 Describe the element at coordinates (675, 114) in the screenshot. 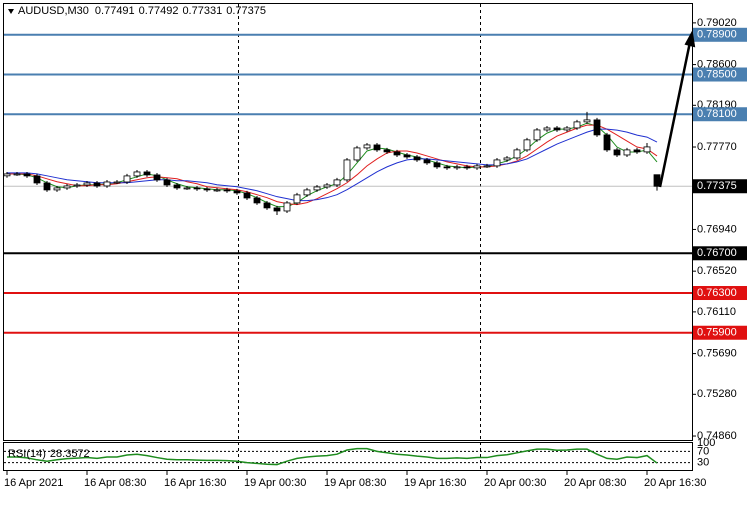

I see `arrow-shaft` at that location.